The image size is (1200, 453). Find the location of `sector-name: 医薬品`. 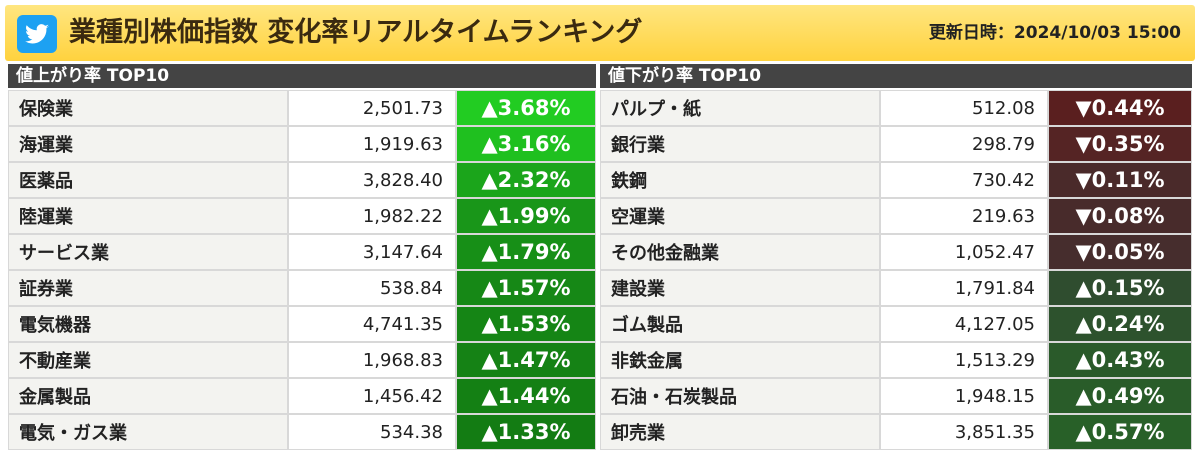

sector-name: 医薬品 is located at coordinates (148, 180).